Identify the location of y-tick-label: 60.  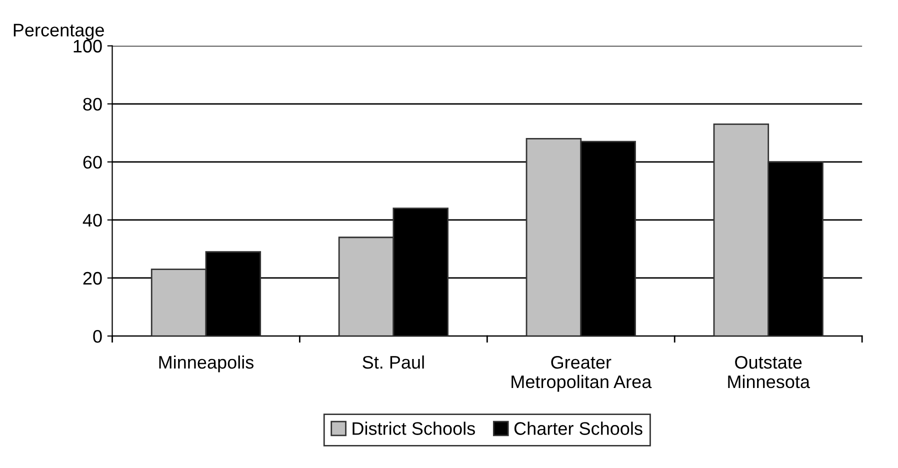
(92, 162).